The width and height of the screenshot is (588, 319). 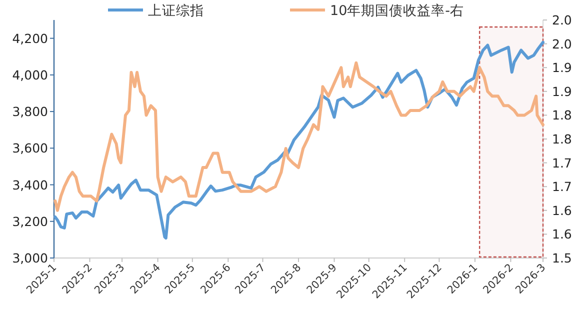 I want to click on legend-label: 上证综指, so click(x=176, y=11).